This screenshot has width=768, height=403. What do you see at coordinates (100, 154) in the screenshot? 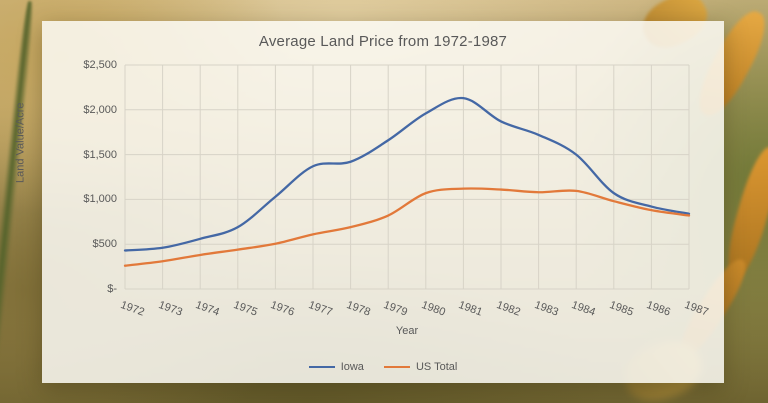
I see `y-tick-label: $1,500` at bounding box center [100, 154].